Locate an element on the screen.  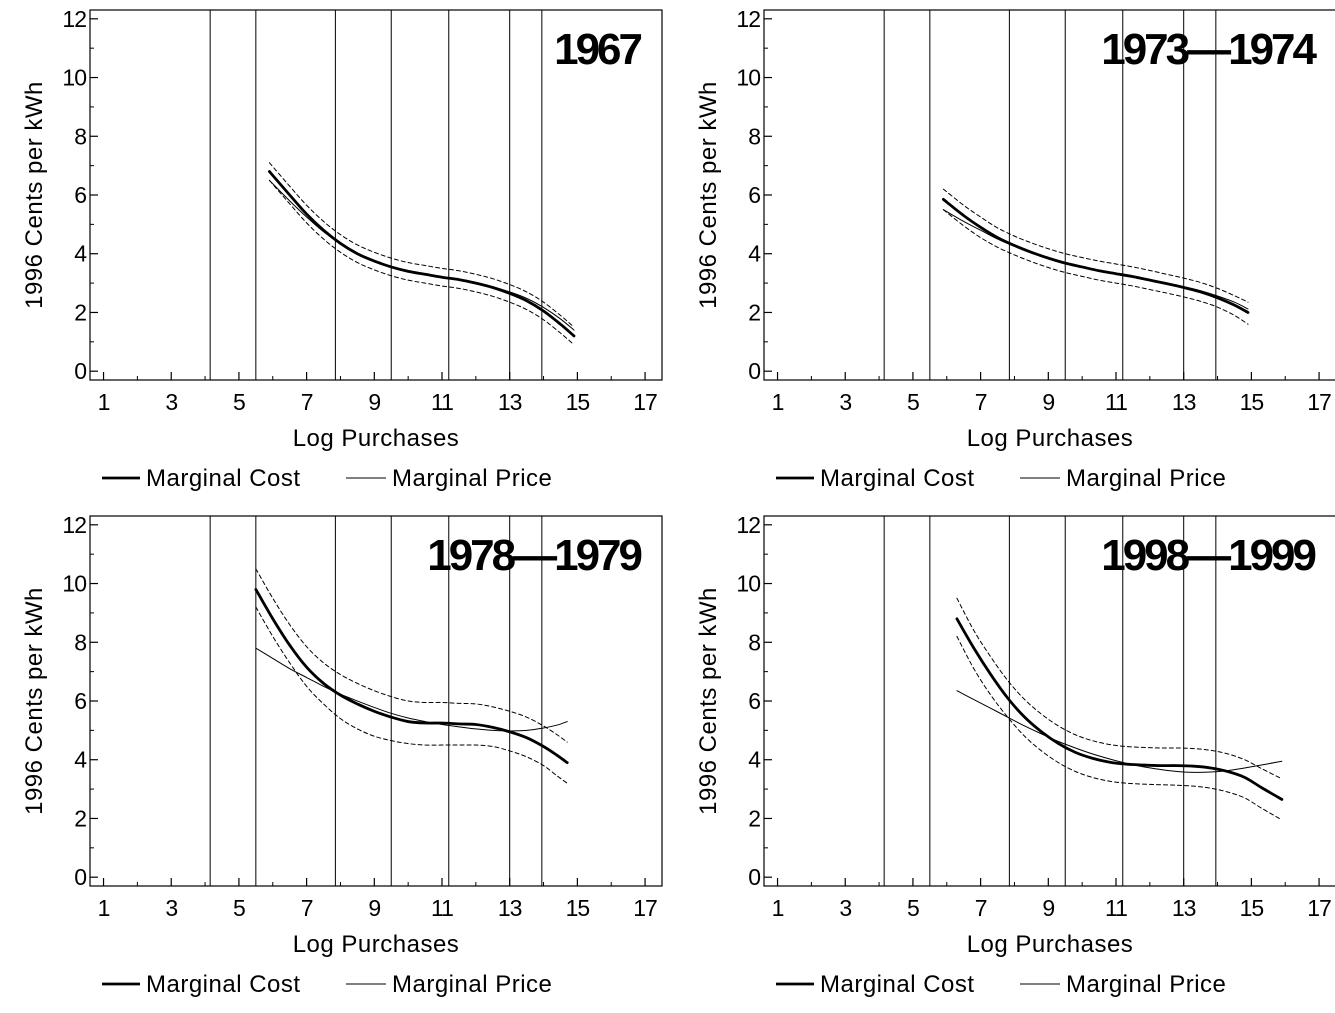
panel-title: 1973—1974 is located at coordinates (1209, 49).